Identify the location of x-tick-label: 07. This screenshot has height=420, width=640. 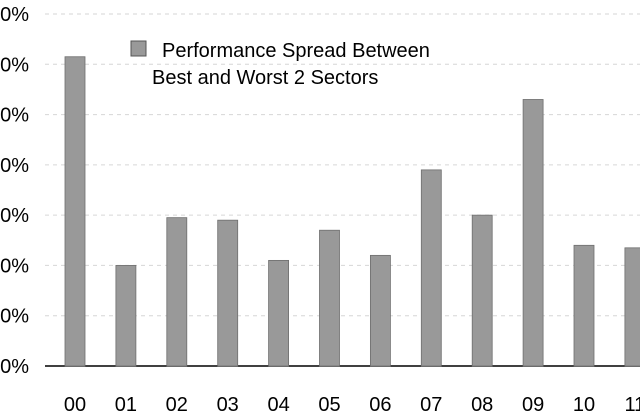
(431, 405).